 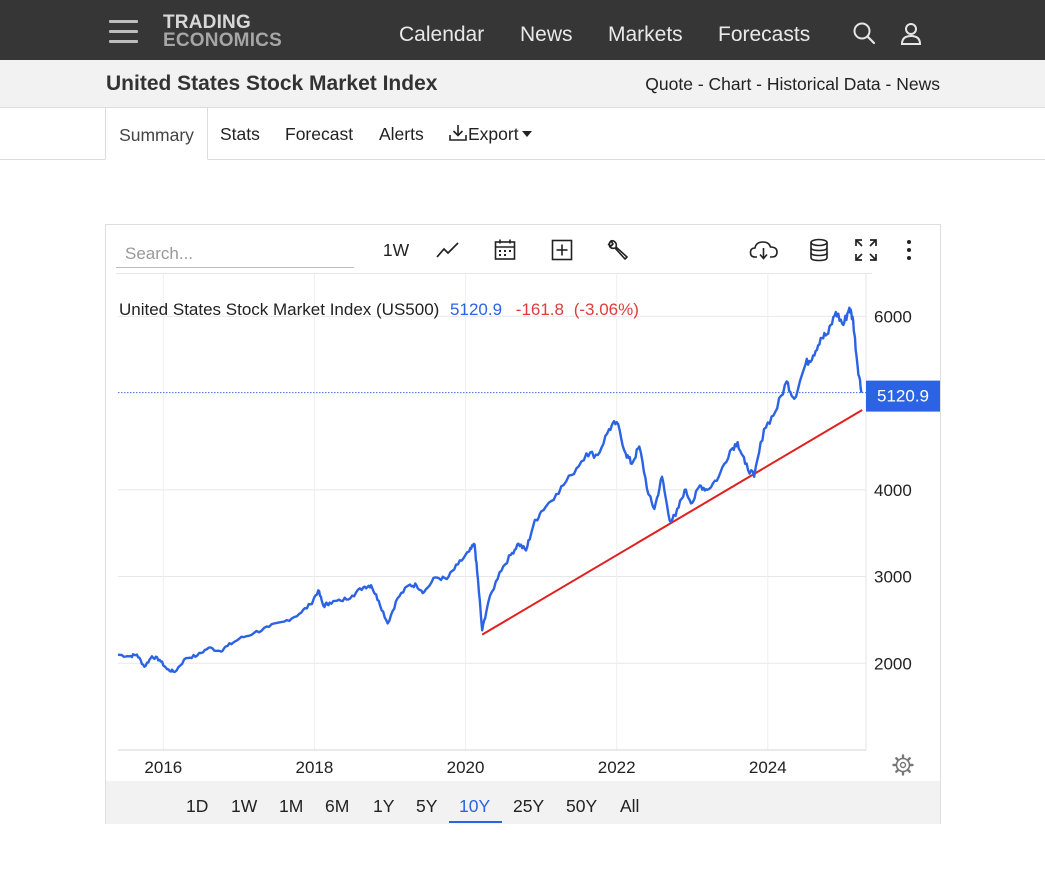 What do you see at coordinates (240, 134) in the screenshot?
I see `tab-stats: Stats` at bounding box center [240, 134].